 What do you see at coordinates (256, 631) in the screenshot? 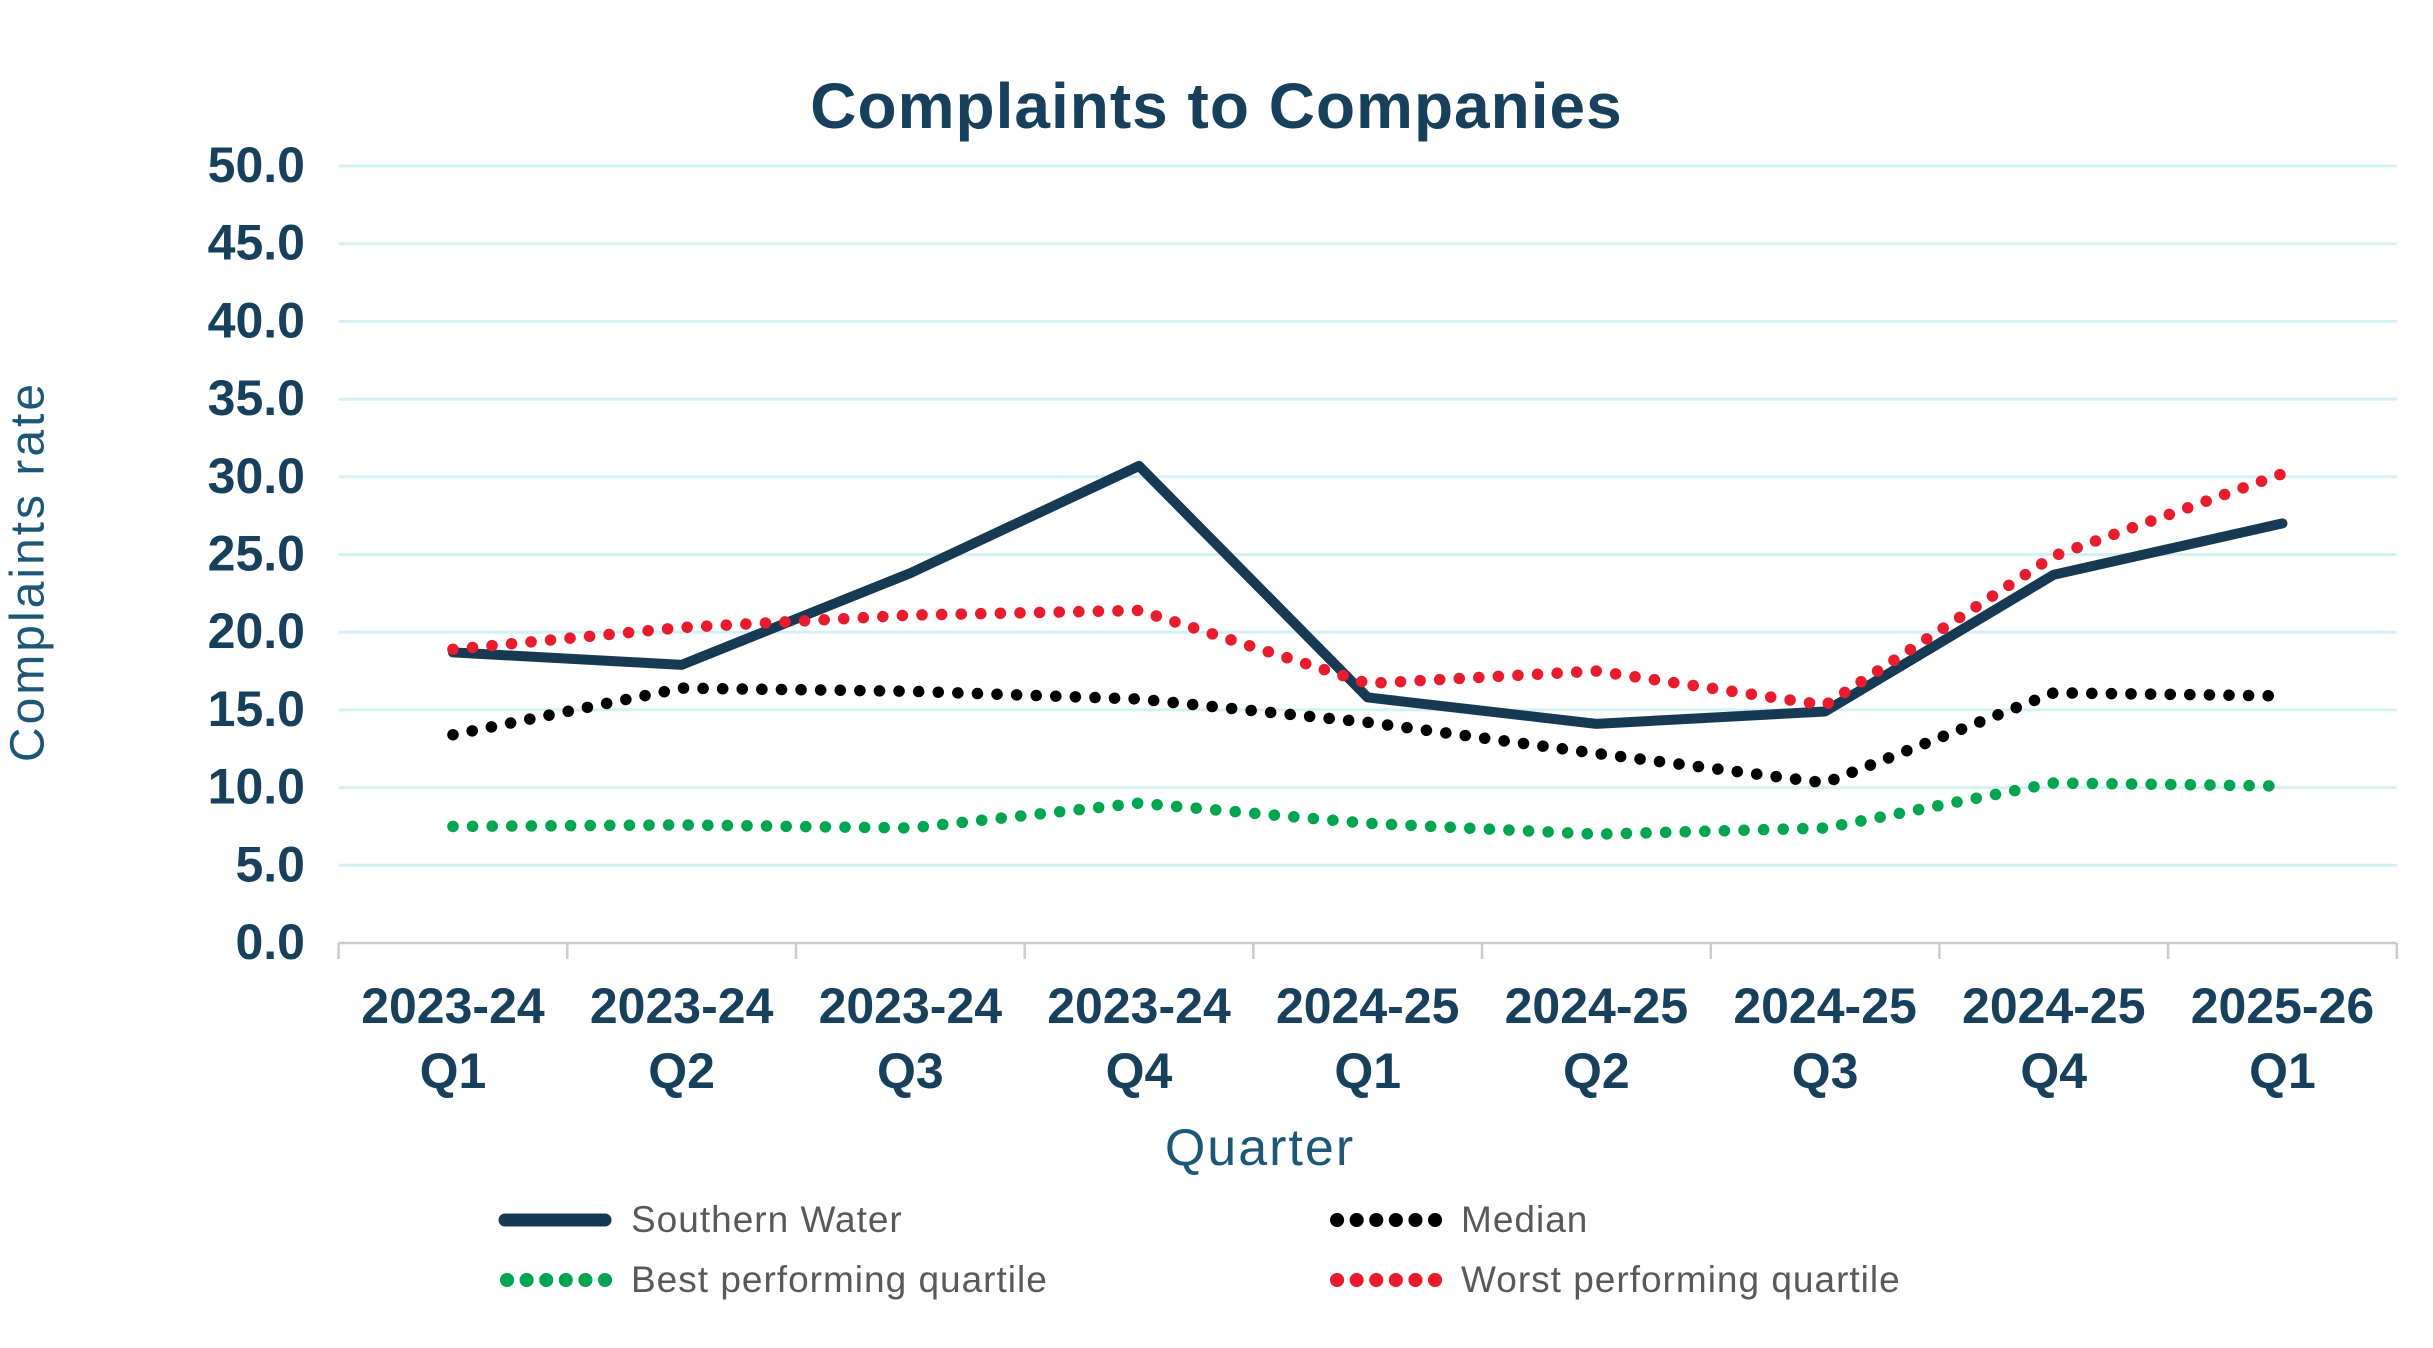
I see `y-tick-label: 20.0` at bounding box center [256, 631].